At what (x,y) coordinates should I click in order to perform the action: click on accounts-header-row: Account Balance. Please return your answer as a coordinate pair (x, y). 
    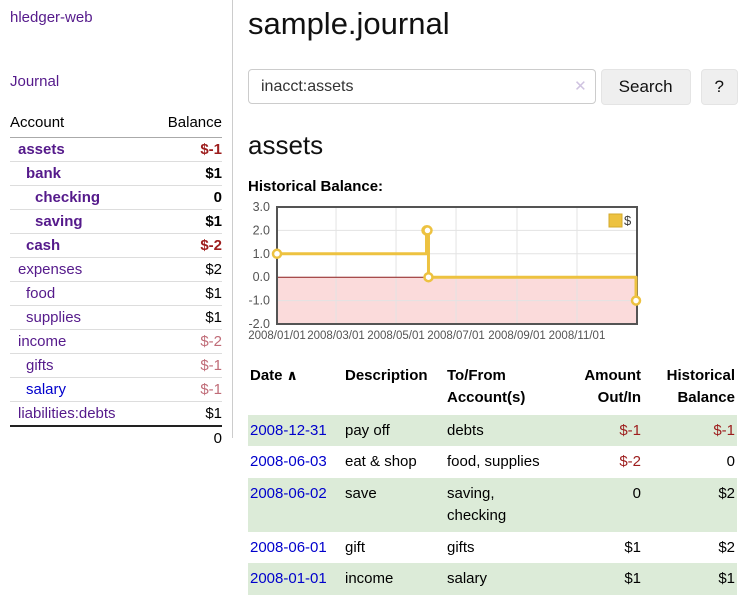
    Looking at the image, I should click on (116, 124).